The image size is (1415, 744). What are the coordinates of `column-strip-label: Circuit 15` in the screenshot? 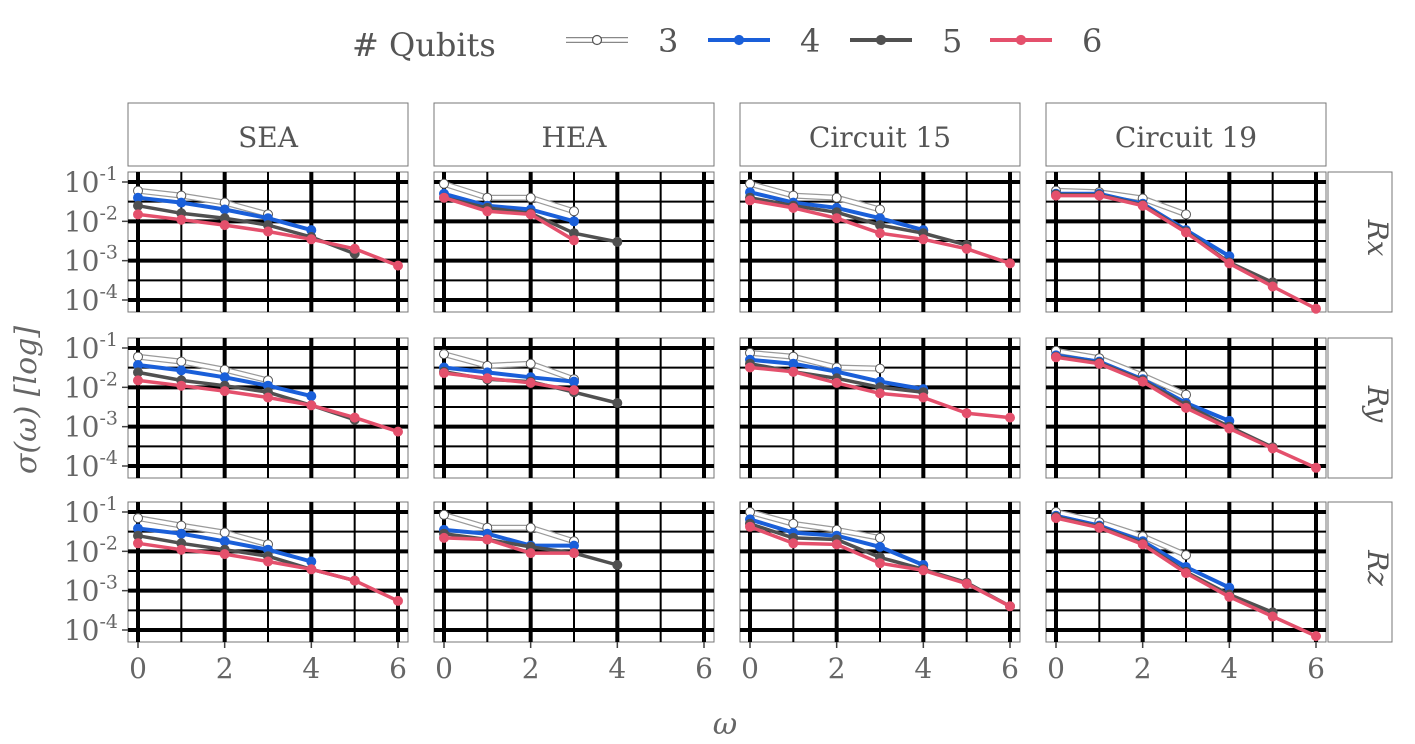 It's located at (880, 137).